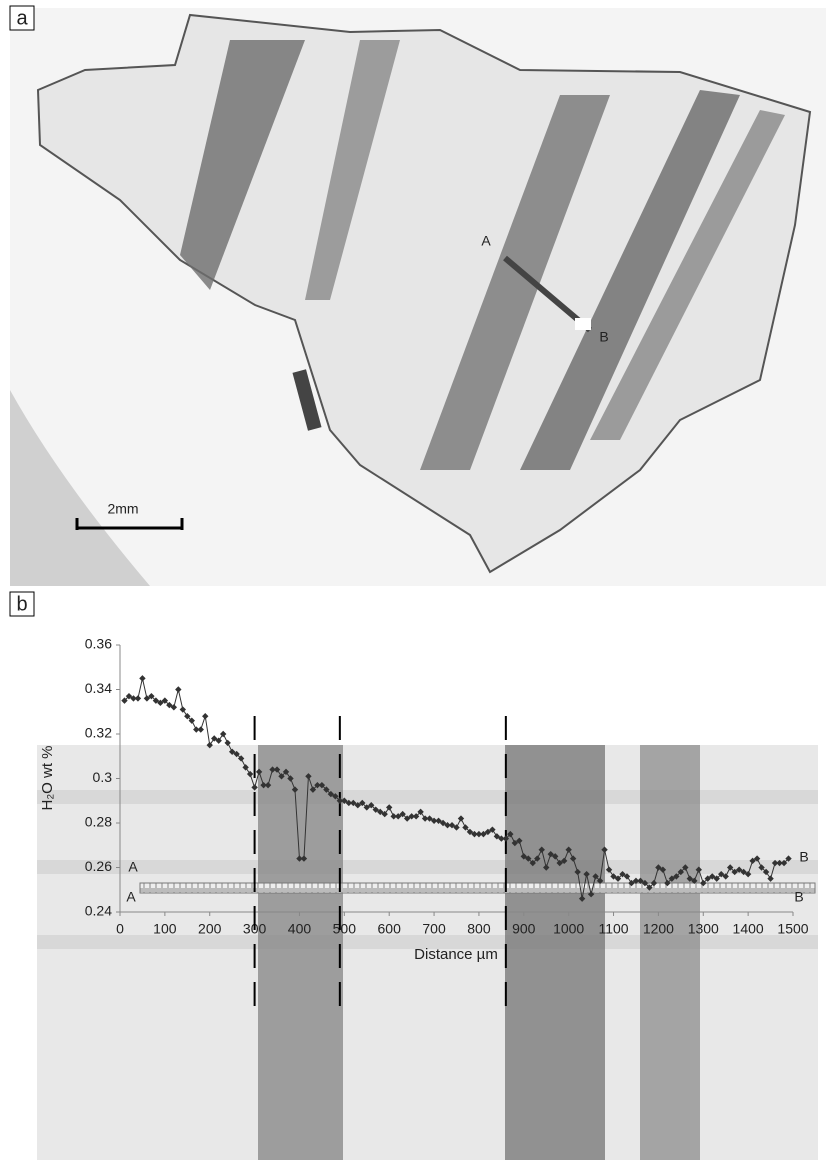 The image size is (831, 1166). Describe the element at coordinates (120, 929) in the screenshot. I see `x-tick-label: 0` at that location.